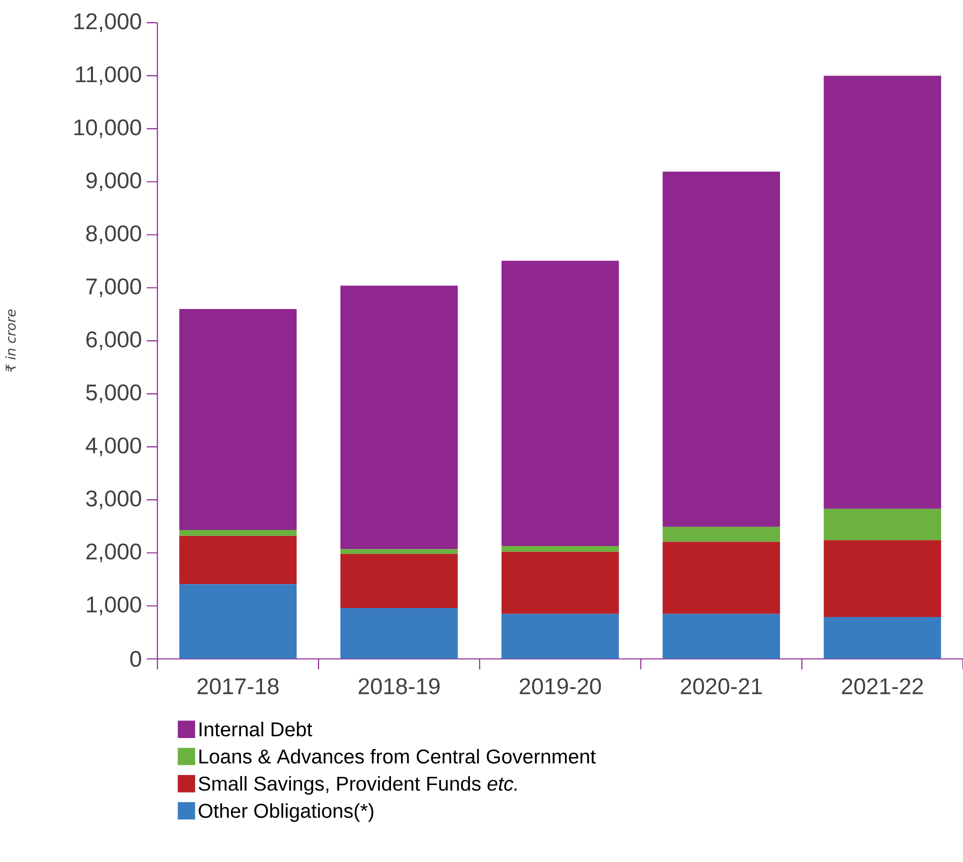 The height and width of the screenshot is (862, 963). What do you see at coordinates (357, 785) in the screenshot?
I see `legend-label: Small Savings, Provident Funds etc.` at bounding box center [357, 785].